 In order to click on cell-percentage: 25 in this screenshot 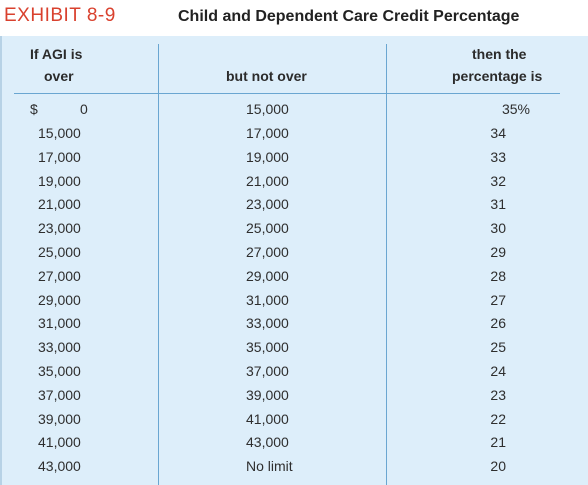, I will do `click(498, 347)`.